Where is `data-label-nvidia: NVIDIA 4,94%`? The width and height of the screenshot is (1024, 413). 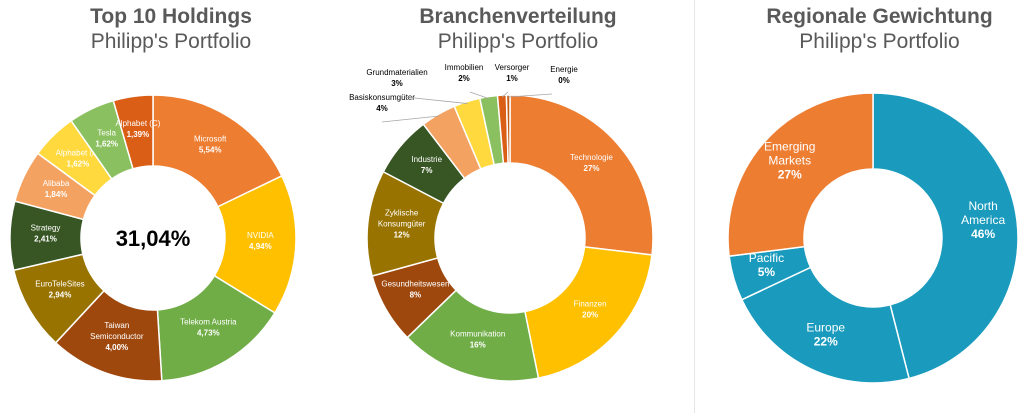 data-label-nvidia: NVIDIA 4,94% is located at coordinates (260, 241).